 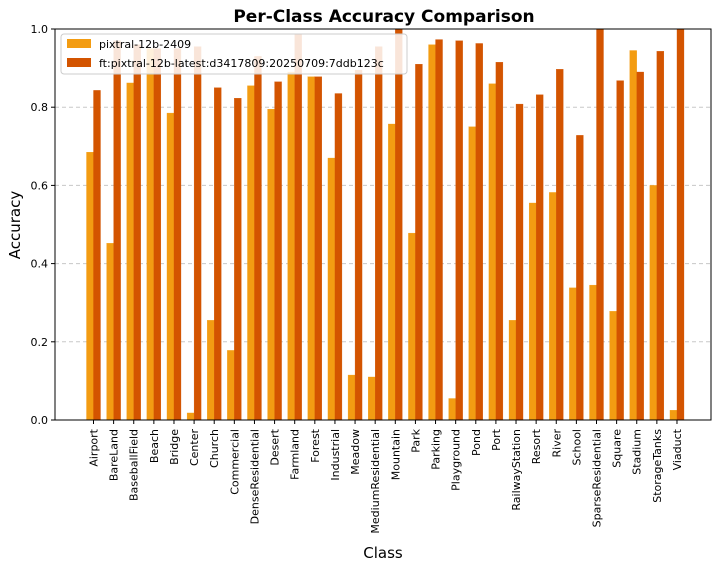 I want to click on bar-1-denseresidential, so click(x=251, y=253).